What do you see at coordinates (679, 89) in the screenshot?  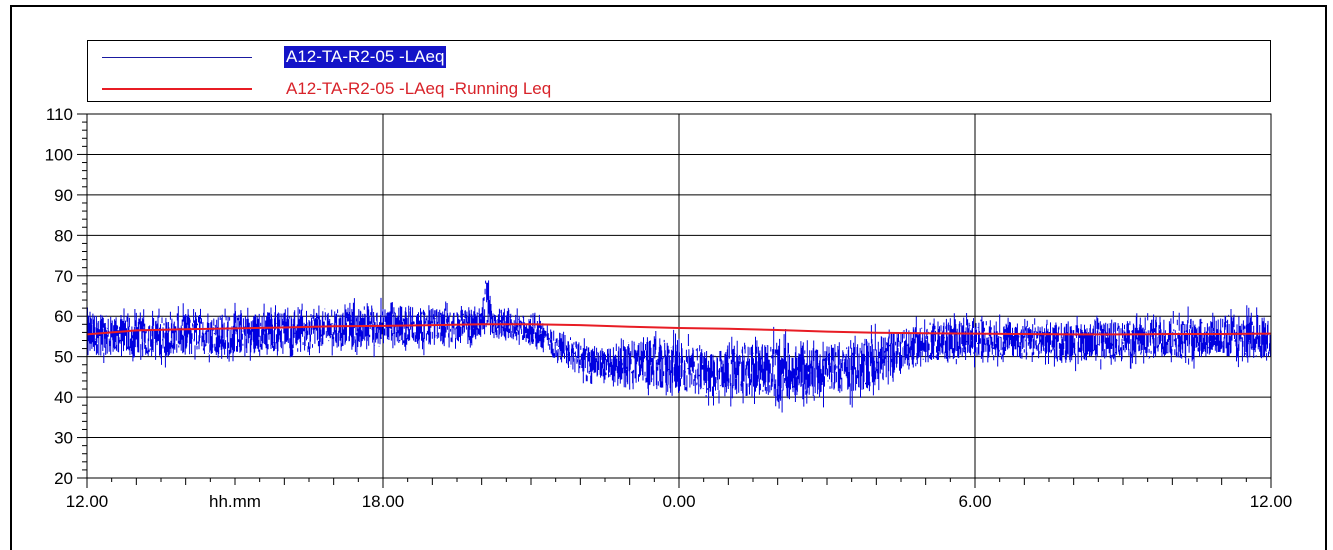 I see `legend-entry-running-leq: A12-TA-R2-05 -LAeq -Running Leq` at bounding box center [679, 89].